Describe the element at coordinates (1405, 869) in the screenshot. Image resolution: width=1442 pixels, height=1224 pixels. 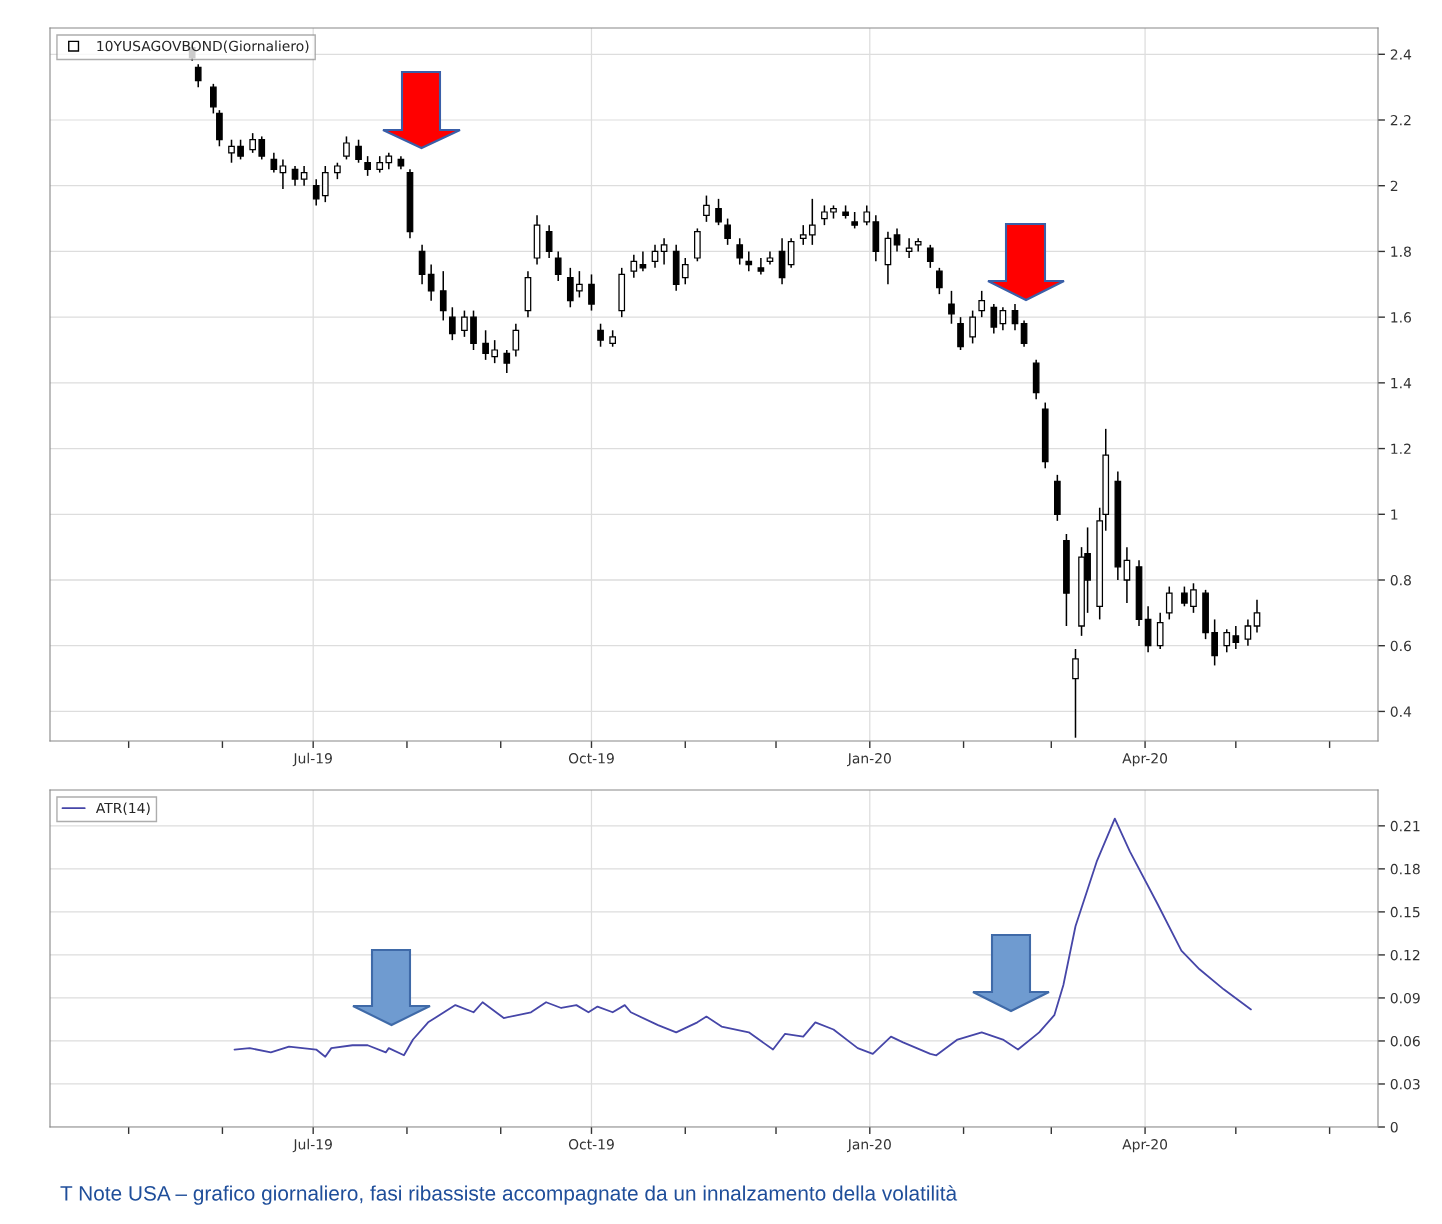
I see `y-tick-label: 0.18` at that location.